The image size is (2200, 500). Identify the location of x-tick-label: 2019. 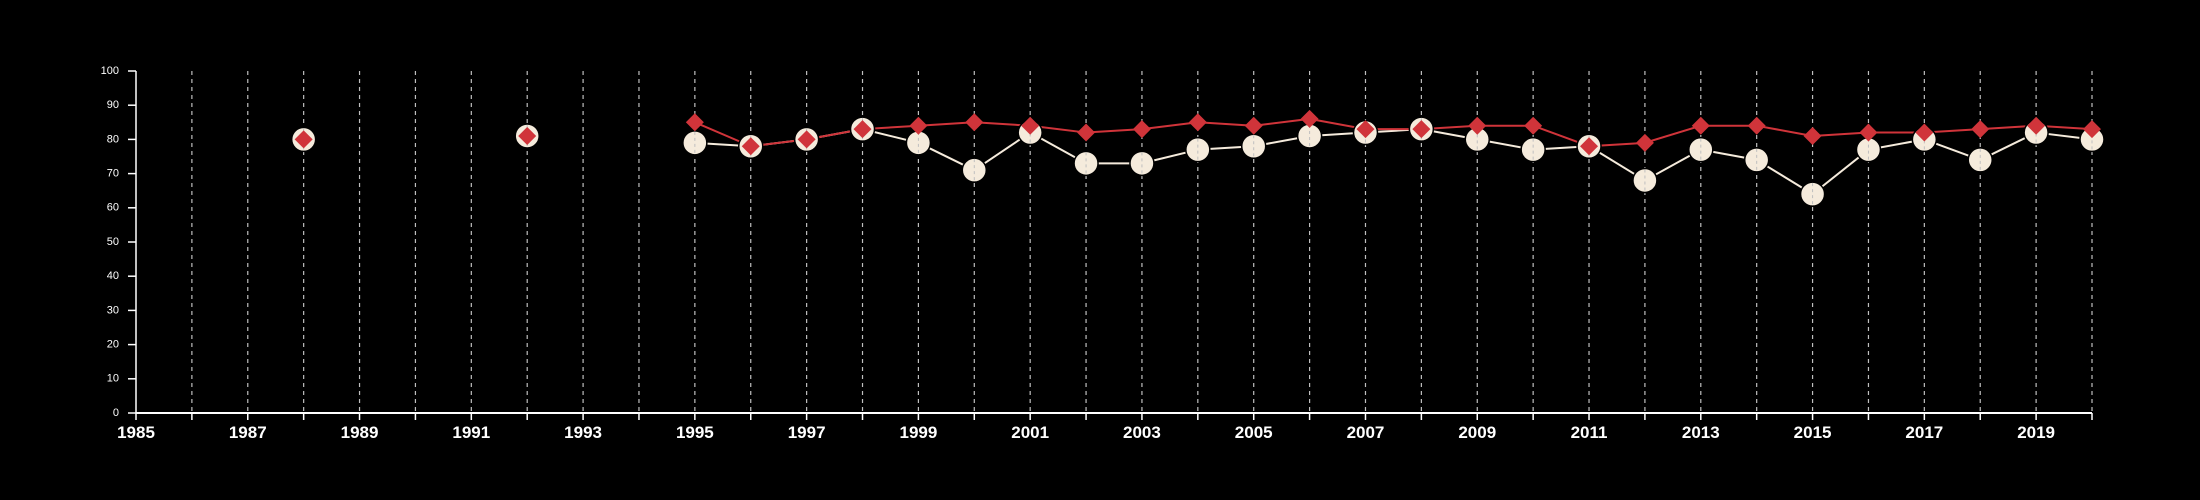
(2036, 432).